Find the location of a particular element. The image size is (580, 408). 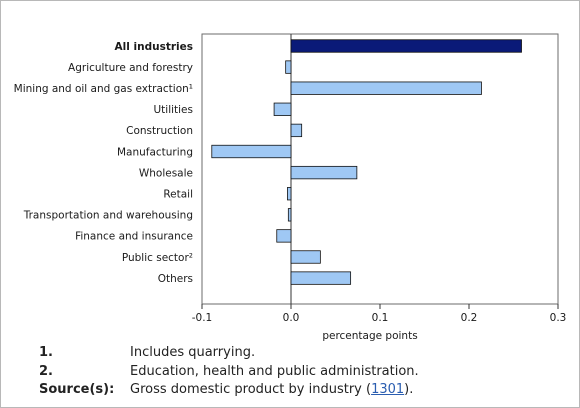

footnote-1: 1. Includes quarrying. is located at coordinates (299, 353).